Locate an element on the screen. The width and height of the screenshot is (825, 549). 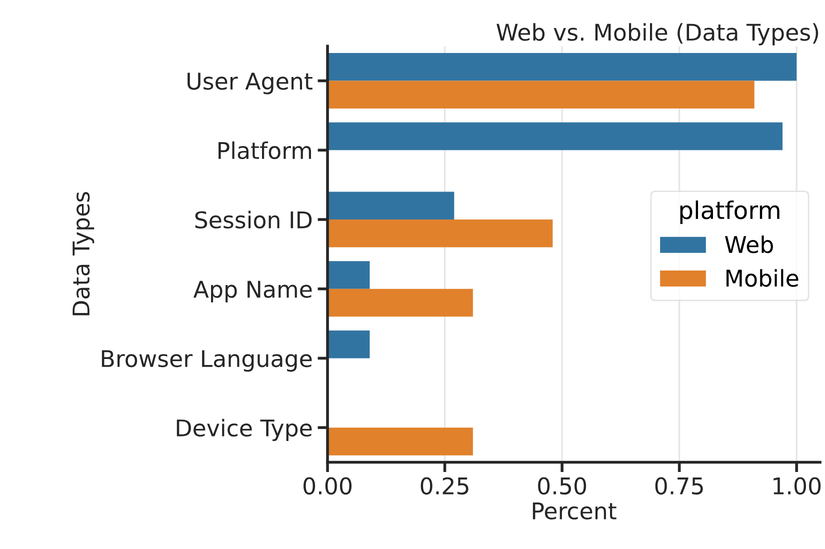
x-tick-label: 0.25 is located at coordinates (444, 486).